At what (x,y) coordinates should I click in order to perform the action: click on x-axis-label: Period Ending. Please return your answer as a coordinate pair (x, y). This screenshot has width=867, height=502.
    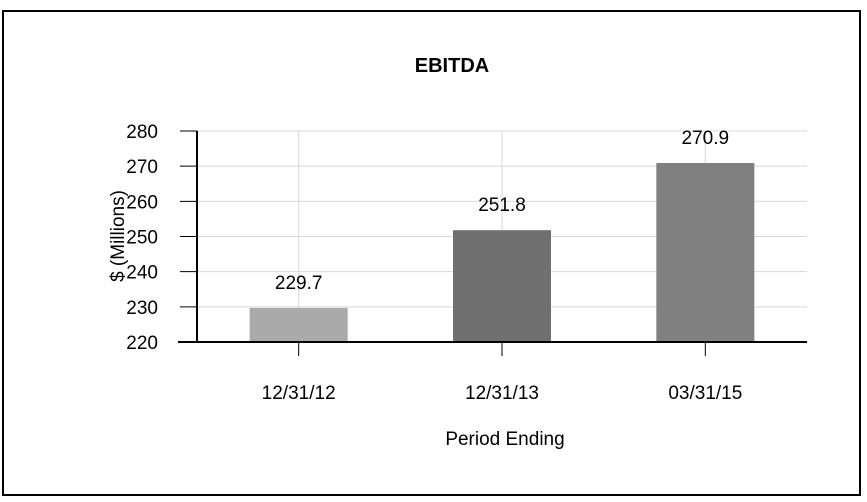
    Looking at the image, I should click on (504, 439).